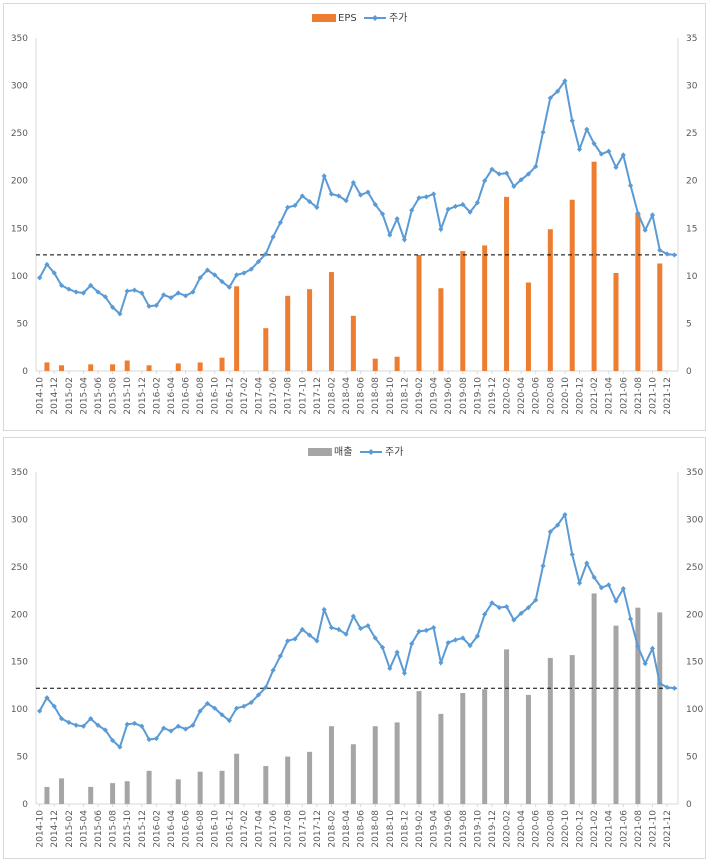 The height and width of the screenshot is (863, 711). What do you see at coordinates (522, 829) in the screenshot?
I see `x-tick-label: 2020-04` at bounding box center [522, 829].